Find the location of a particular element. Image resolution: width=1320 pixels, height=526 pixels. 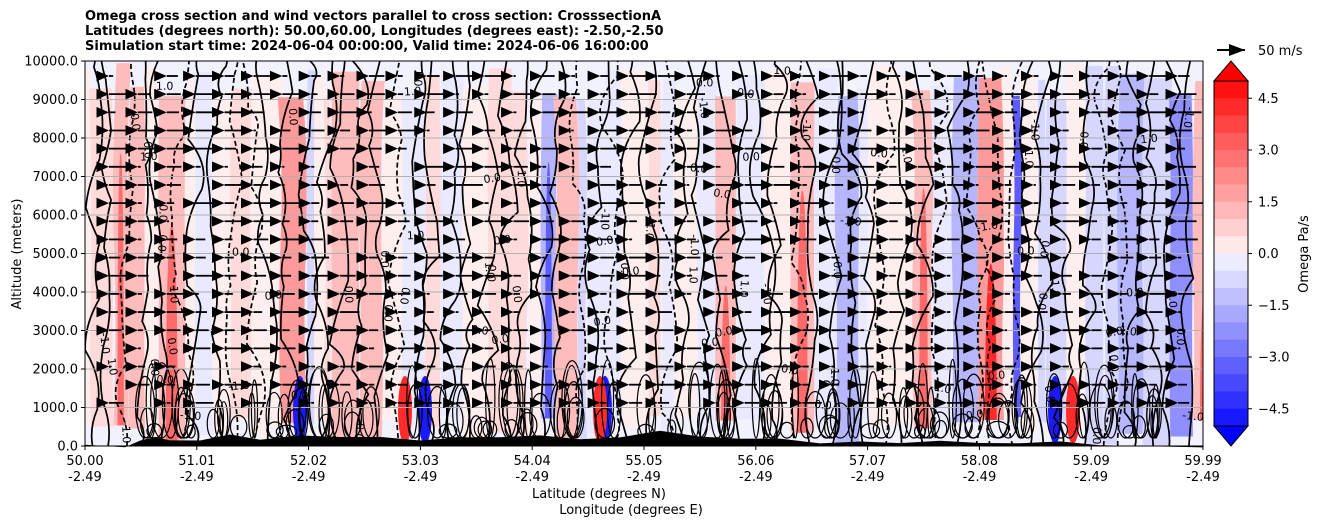

colorbar-tick-label: −4.5 is located at coordinates (1274, 409).